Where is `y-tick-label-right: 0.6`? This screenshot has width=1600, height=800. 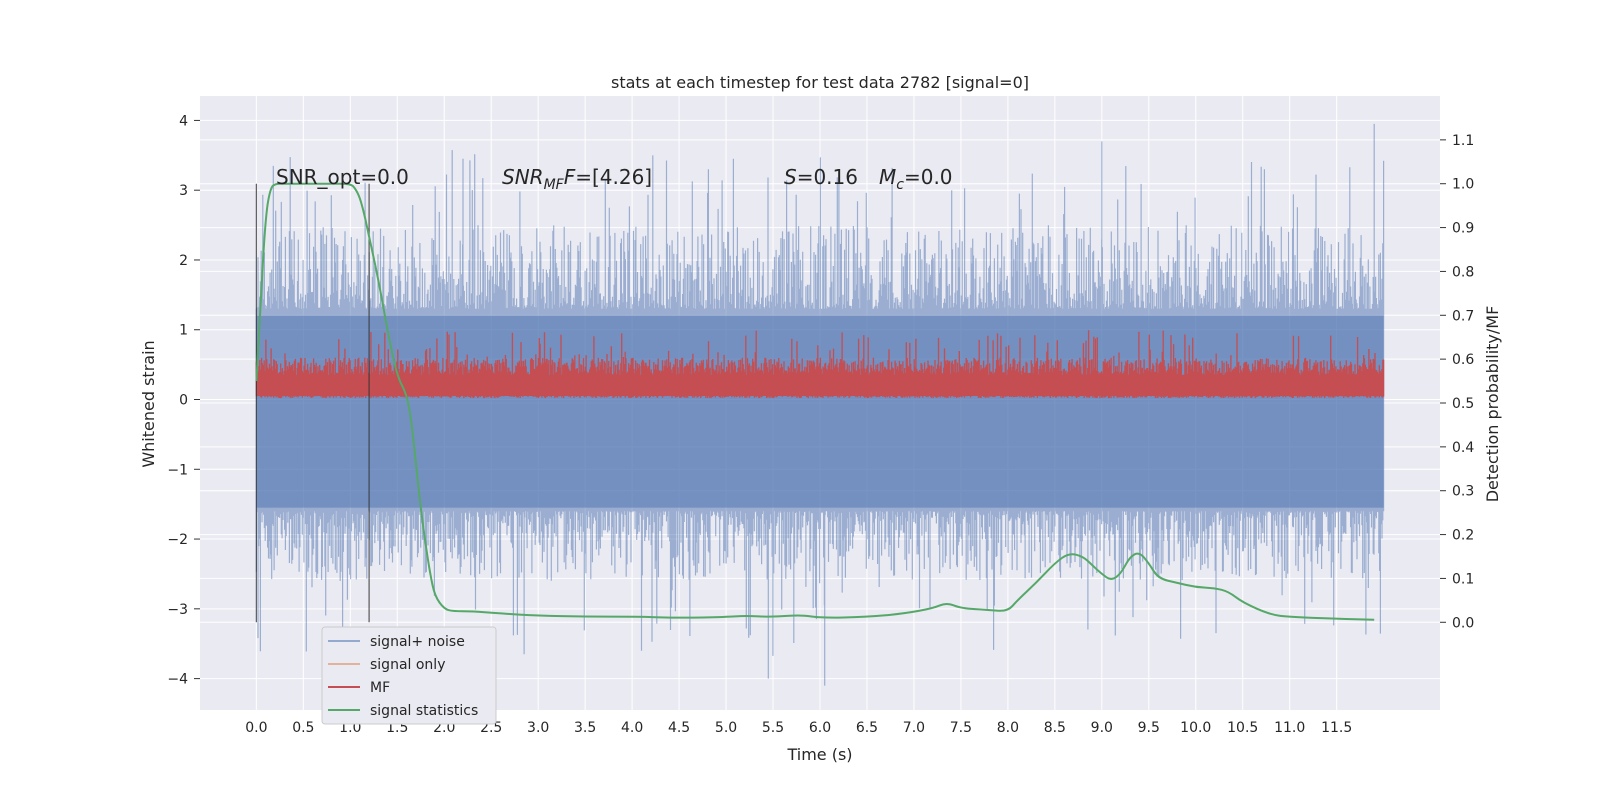 y-tick-label-right: 0.6 is located at coordinates (1463, 360).